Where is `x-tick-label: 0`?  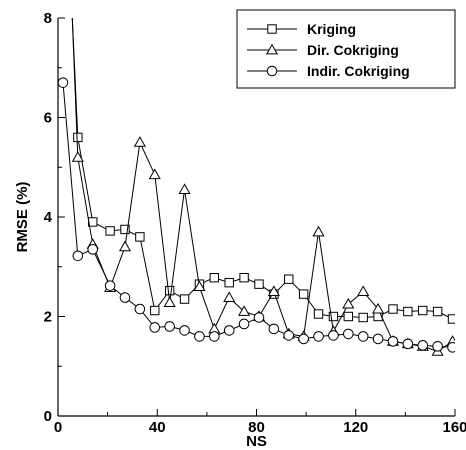
x-tick-label: 0 is located at coordinates (58, 427).